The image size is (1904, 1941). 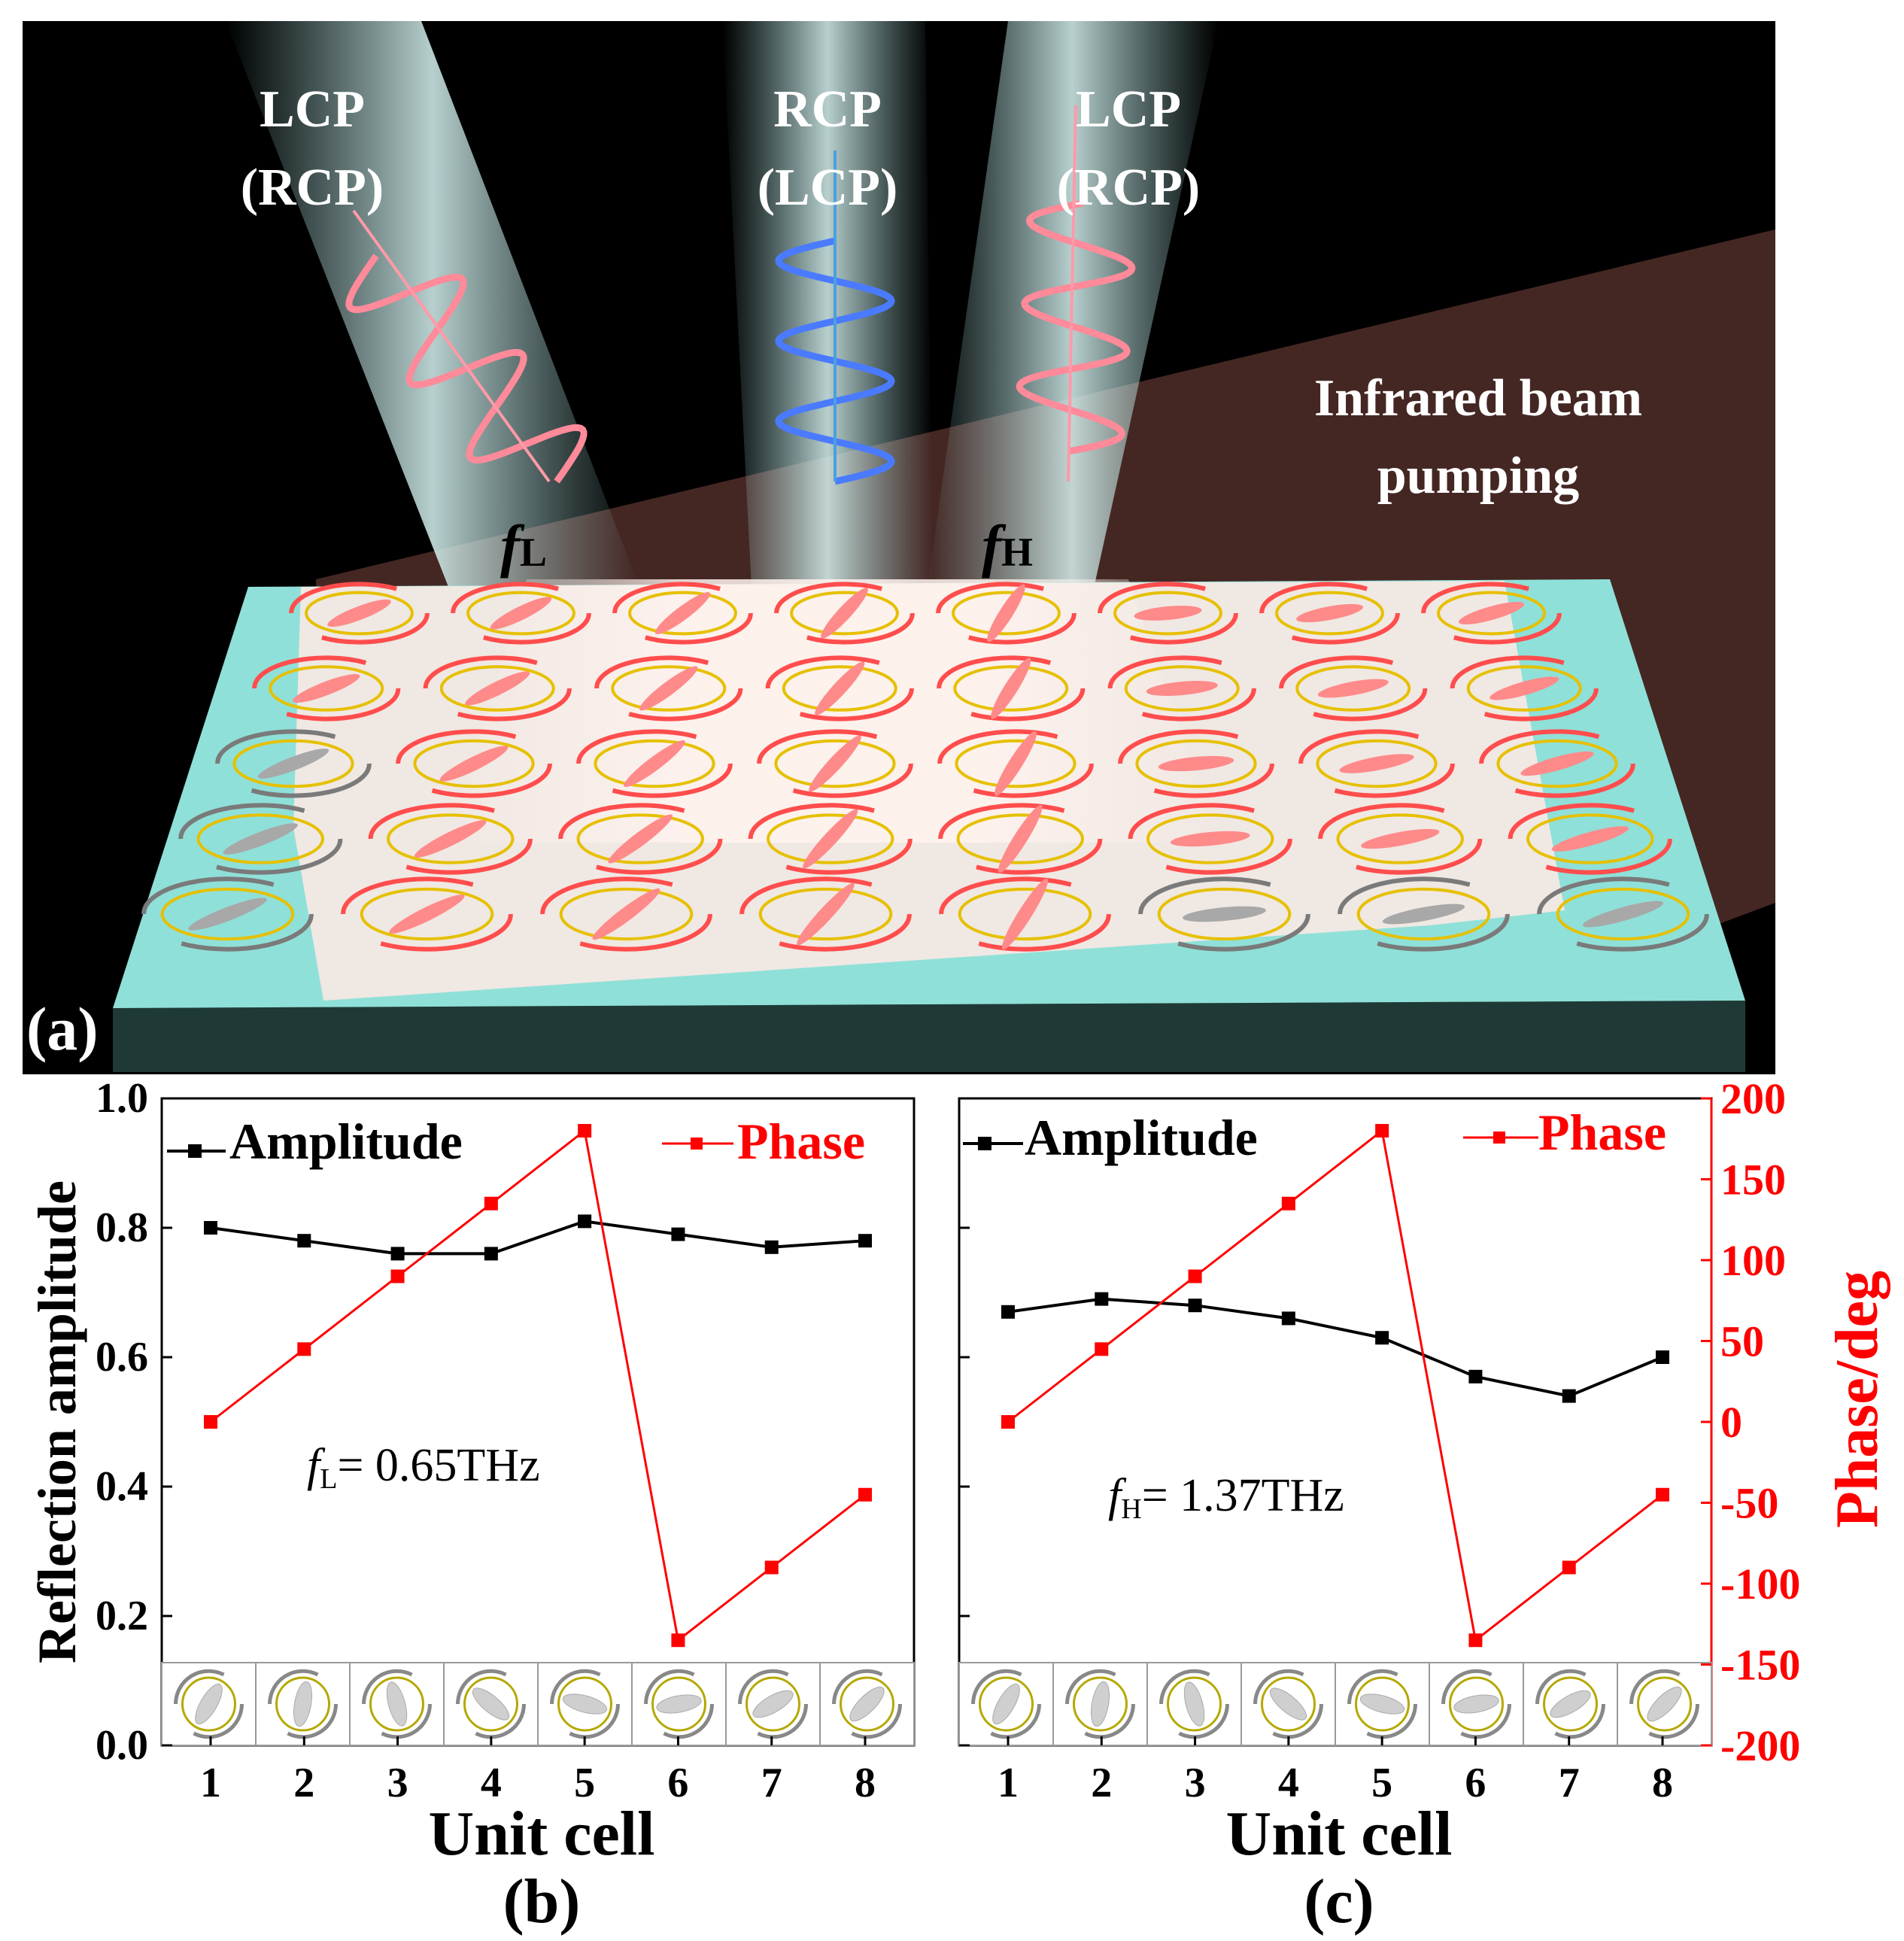 What do you see at coordinates (1753, 1260) in the screenshot?
I see `y2-tick-label: 100` at bounding box center [1753, 1260].